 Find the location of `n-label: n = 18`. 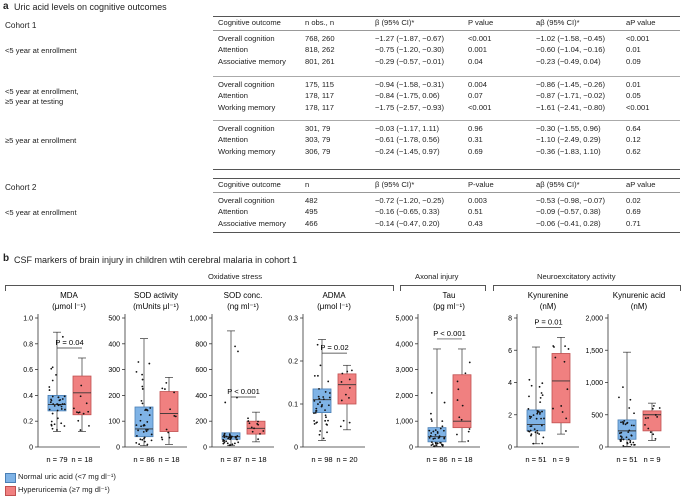

n-label: n = 18 is located at coordinates (168, 459).